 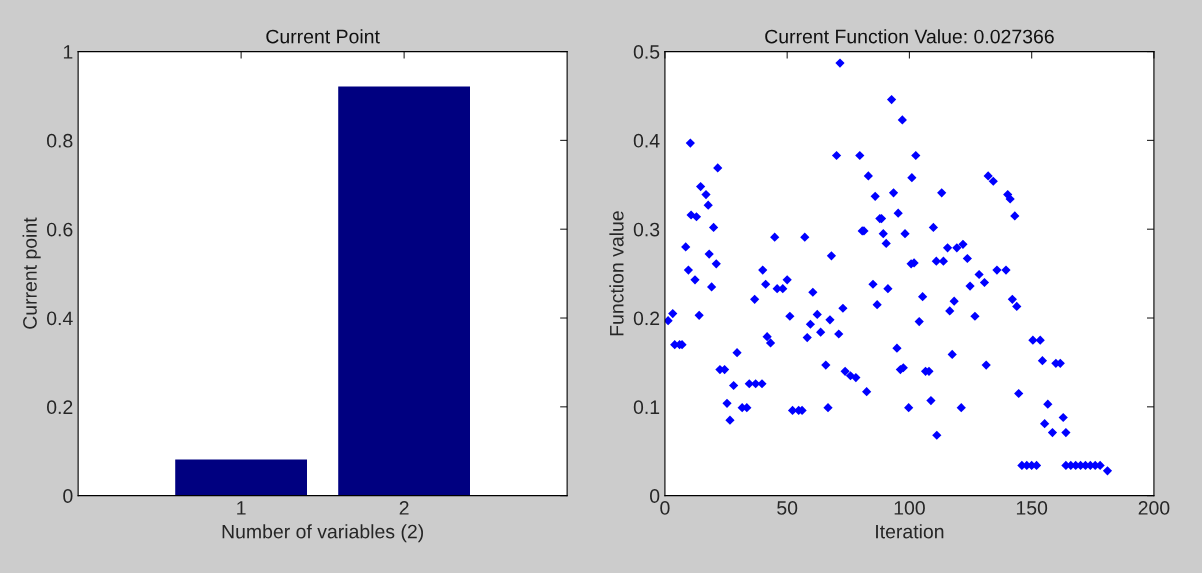 I want to click on chart-title: Current Function Value: 0.027366, so click(x=909, y=36).